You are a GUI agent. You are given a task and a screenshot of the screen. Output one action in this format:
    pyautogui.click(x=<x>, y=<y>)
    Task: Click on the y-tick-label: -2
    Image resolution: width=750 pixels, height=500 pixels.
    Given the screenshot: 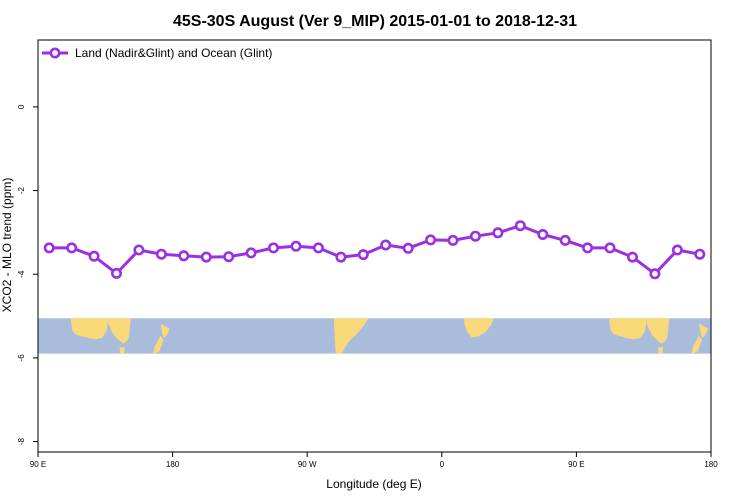 What is the action you would take?
    pyautogui.click(x=21, y=190)
    